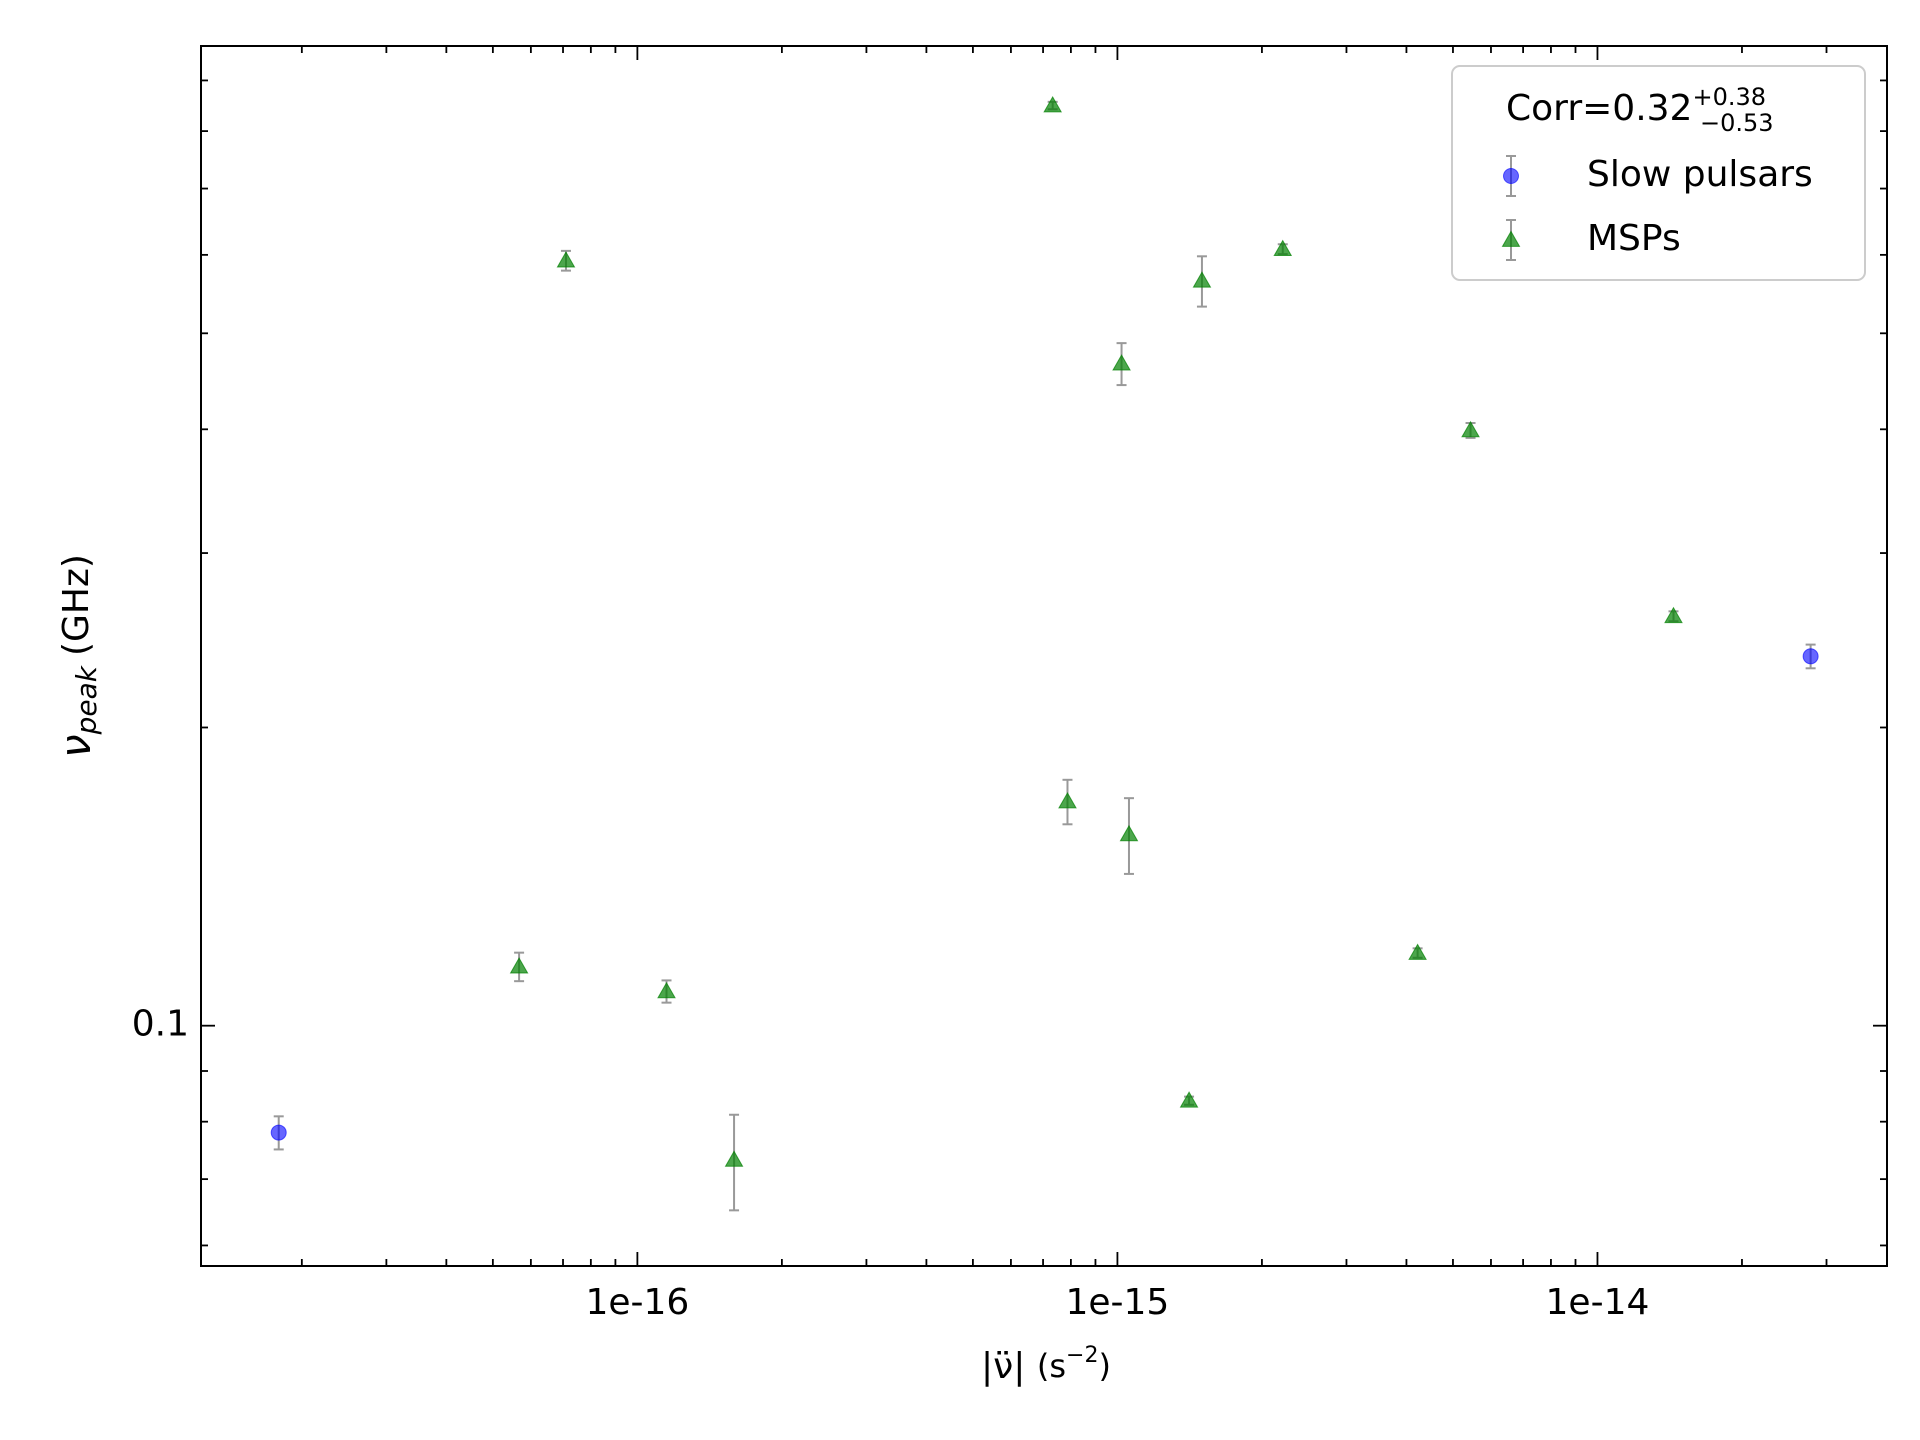  What do you see at coordinates (1729, 97) in the screenshot?
I see `legend-title-sup: +0.38` at bounding box center [1729, 97].